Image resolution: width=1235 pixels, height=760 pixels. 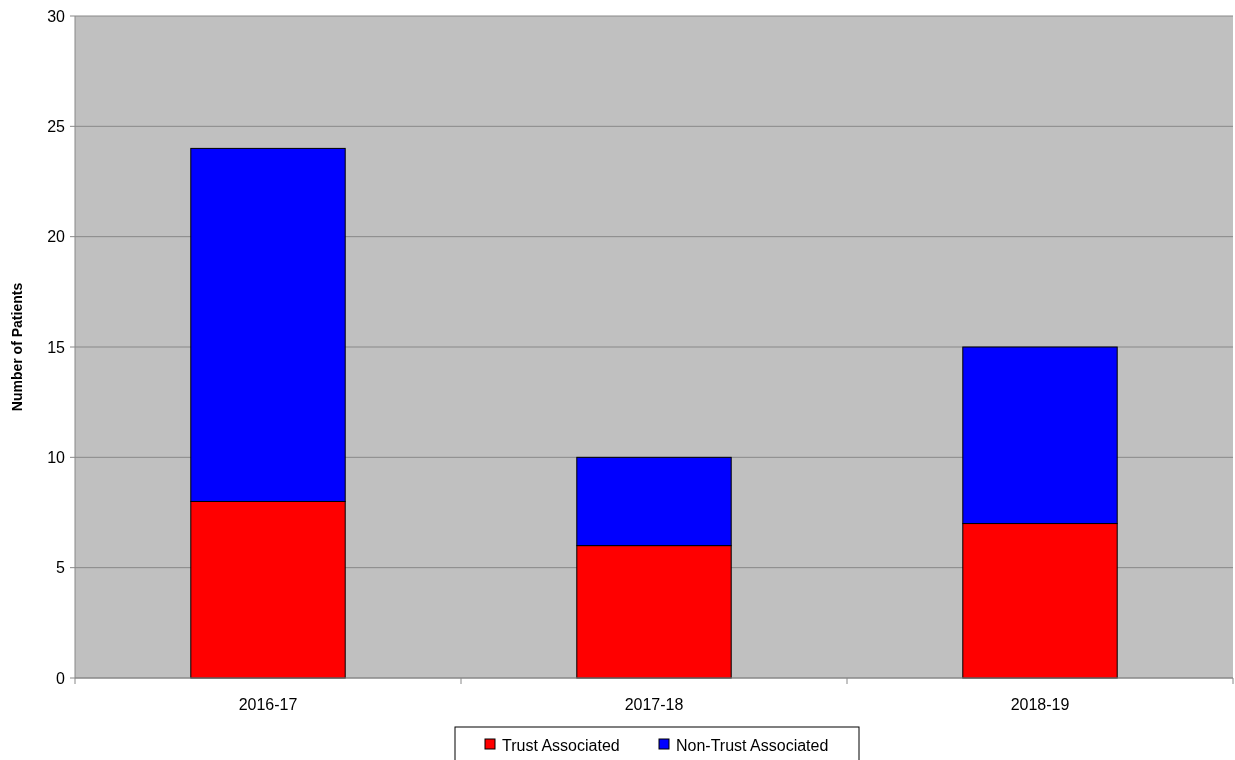 I want to click on y-axis-title: Number of Patients, so click(x=17, y=347).